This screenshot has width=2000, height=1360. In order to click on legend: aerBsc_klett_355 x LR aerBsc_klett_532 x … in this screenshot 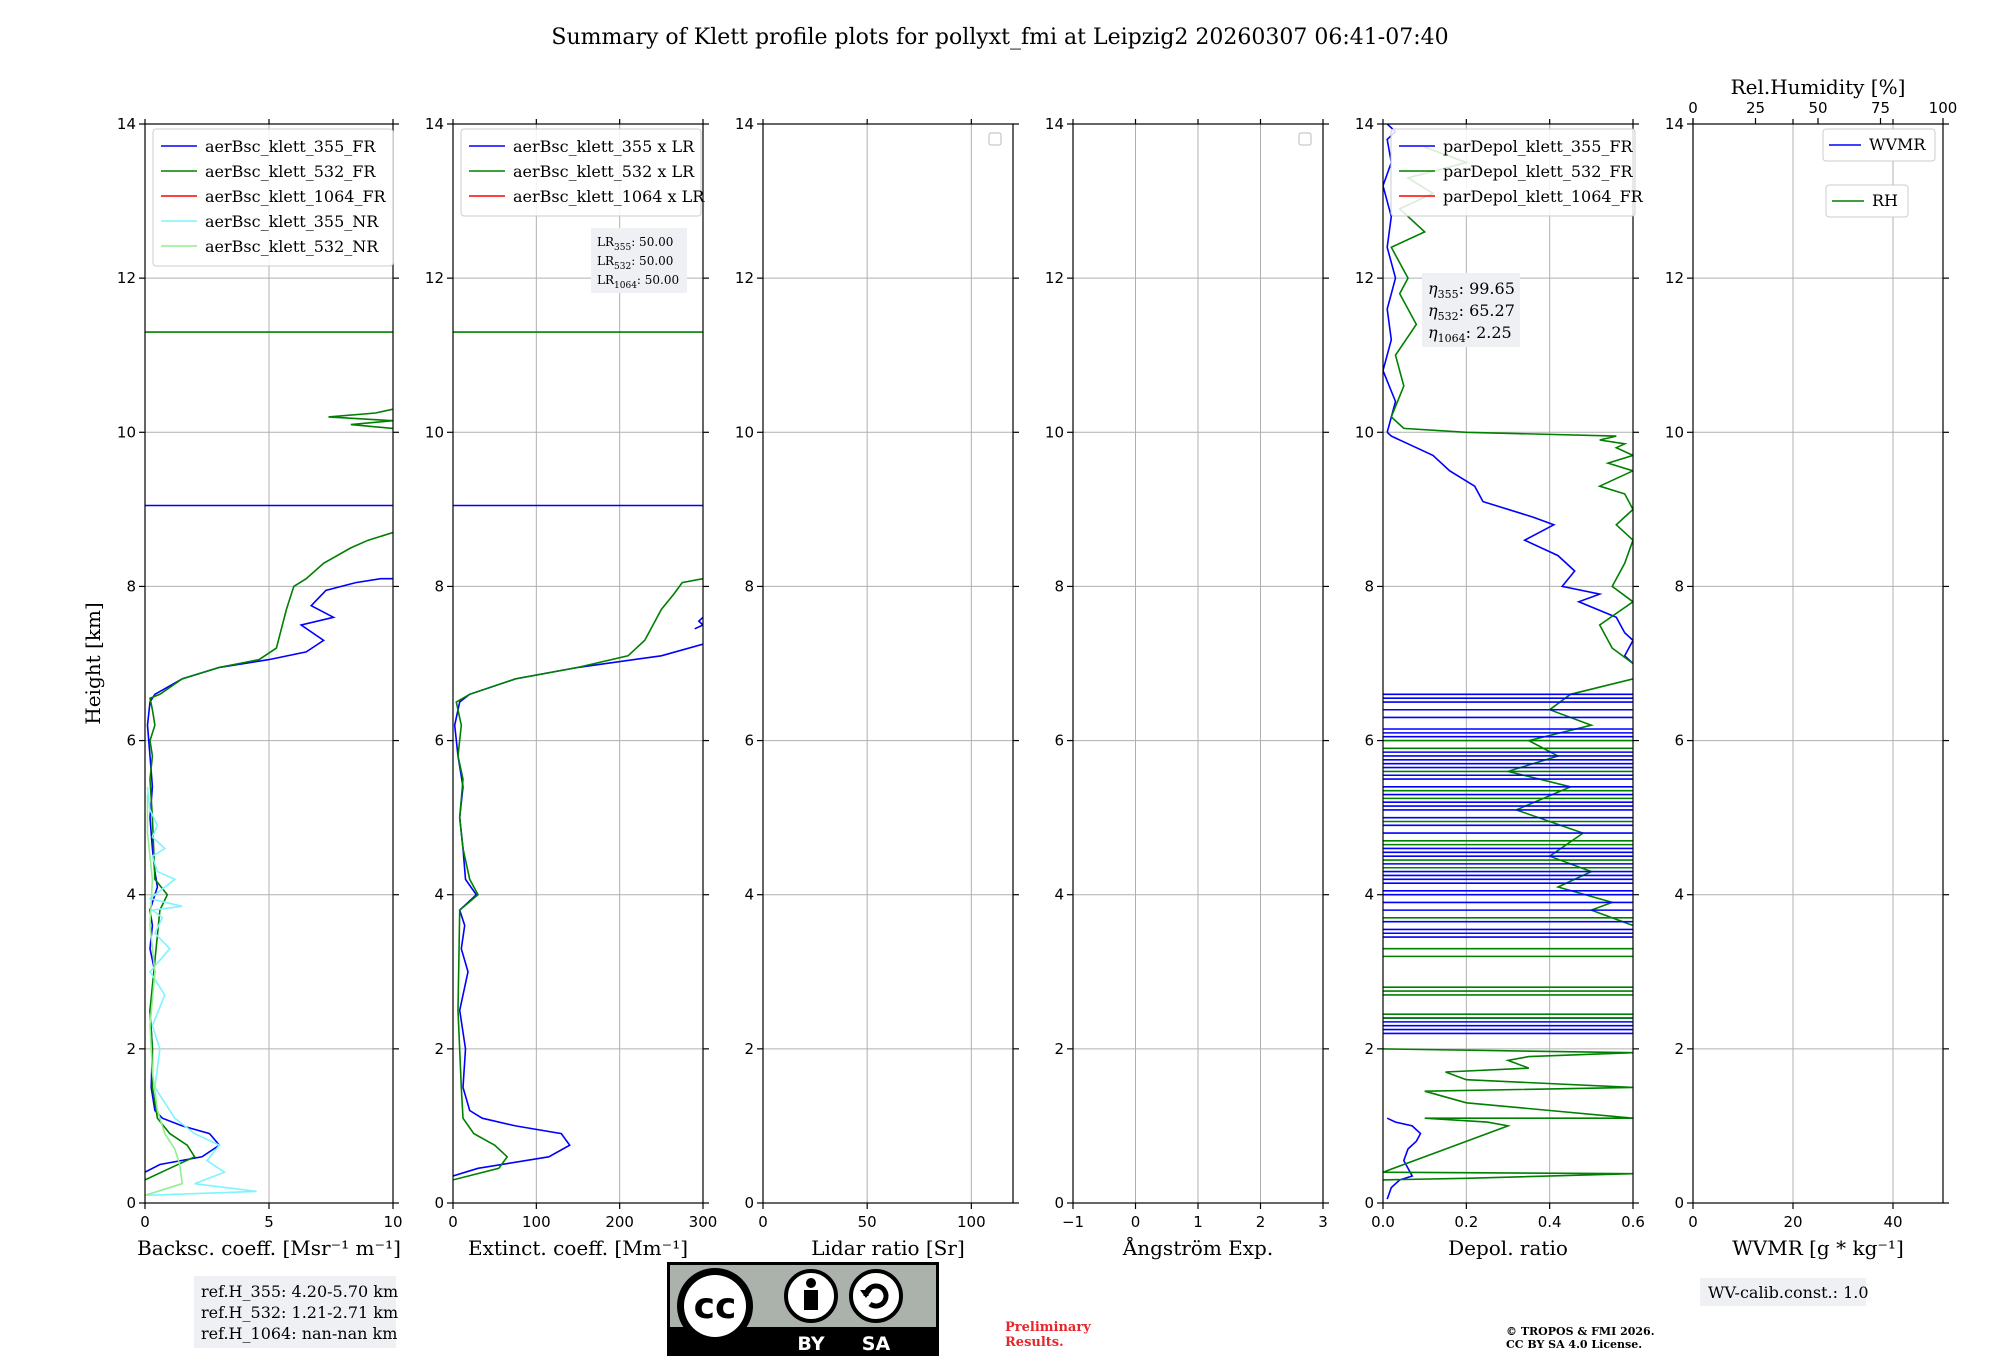, I will do `click(582, 172)`.